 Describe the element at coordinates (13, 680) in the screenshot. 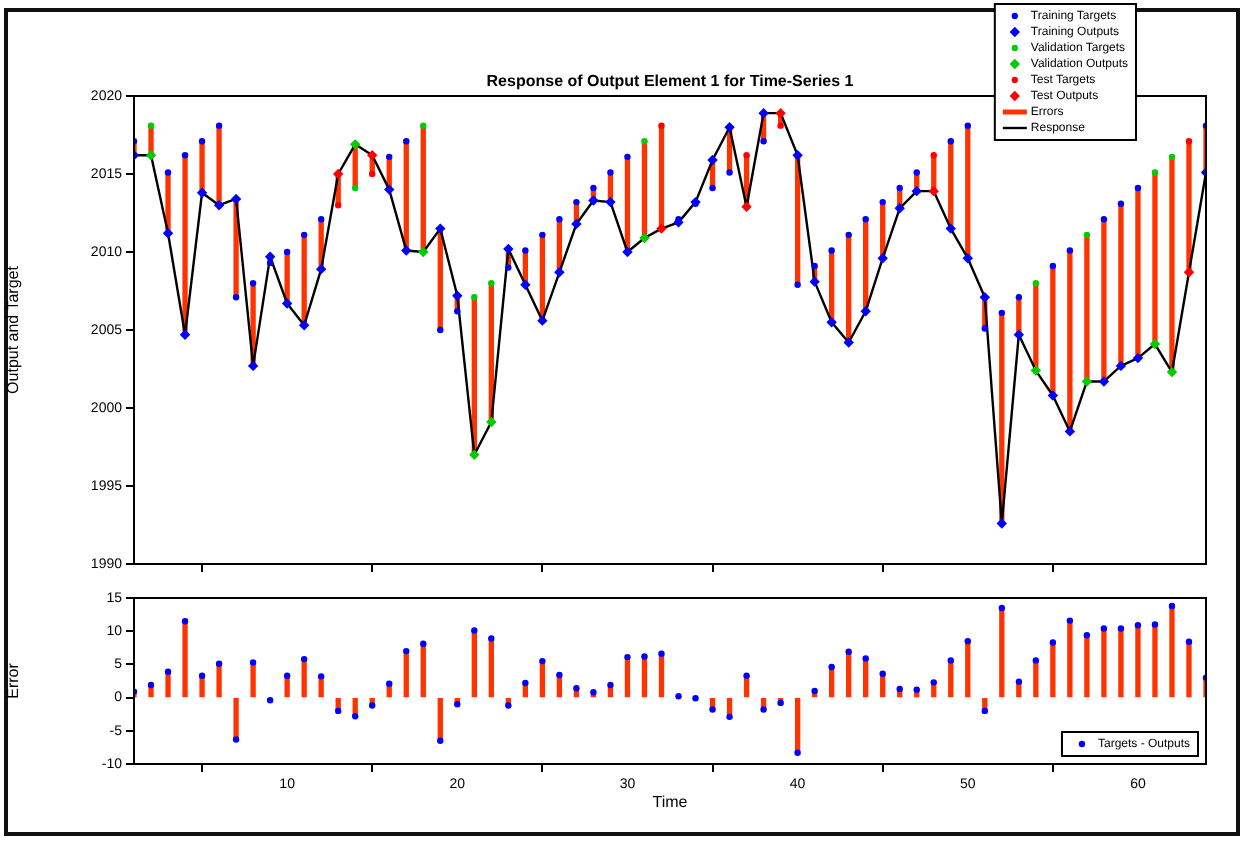

I see `y-axis-title: Error` at that location.